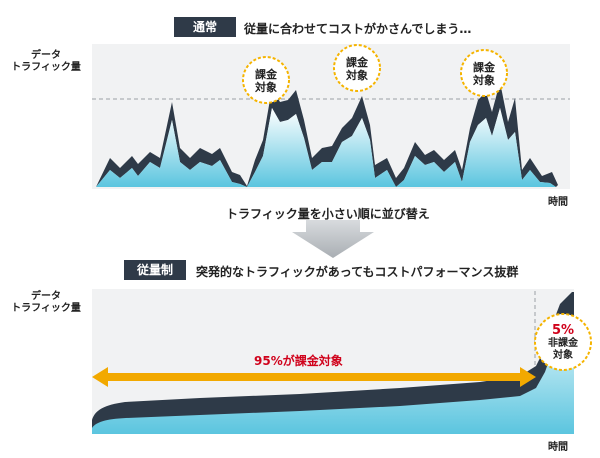 The height and width of the screenshot is (458, 600). I want to click on bottom-y-axis-label: データ トラフィック量, so click(46, 302).